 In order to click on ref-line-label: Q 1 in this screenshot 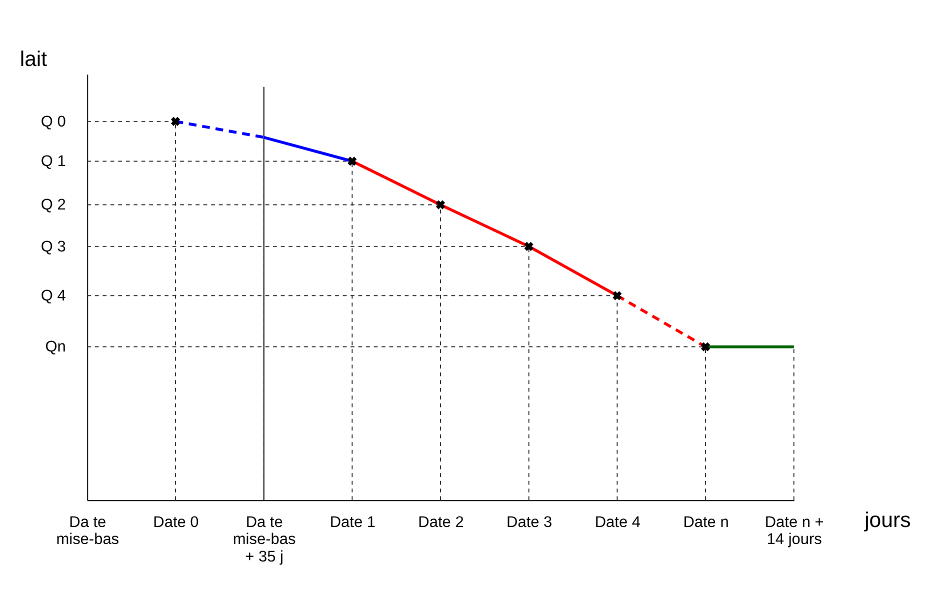, I will do `click(53, 161)`.